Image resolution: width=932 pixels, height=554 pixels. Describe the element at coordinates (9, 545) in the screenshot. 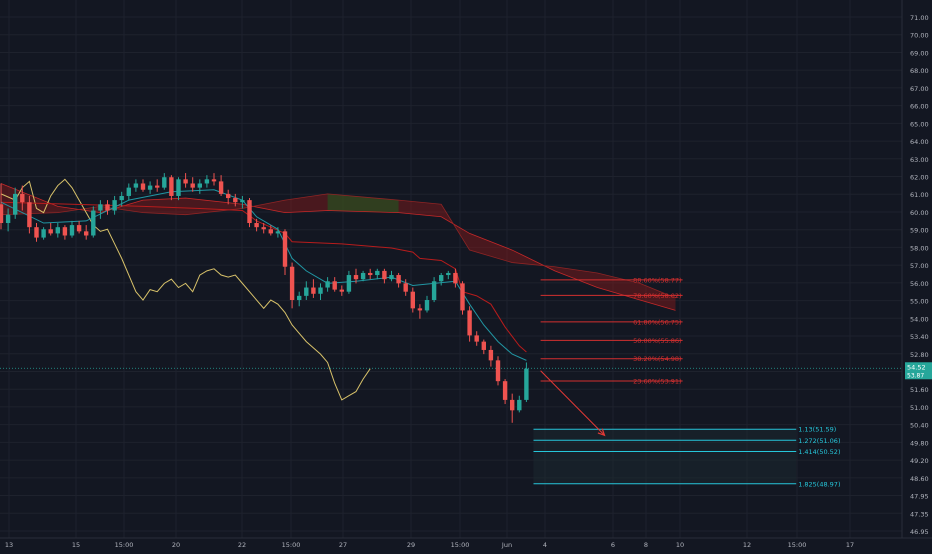

I see `x-tick-label: 13` at that location.